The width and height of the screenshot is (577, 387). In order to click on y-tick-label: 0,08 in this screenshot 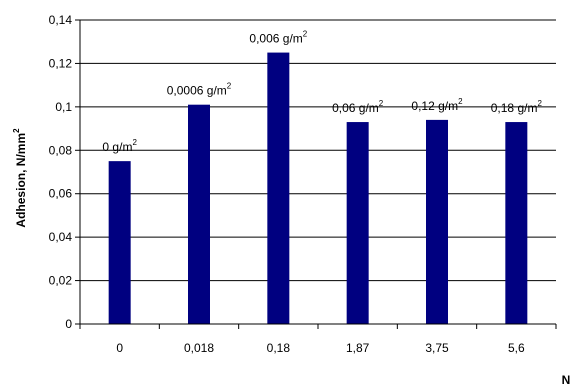, I will do `click(61, 150)`.